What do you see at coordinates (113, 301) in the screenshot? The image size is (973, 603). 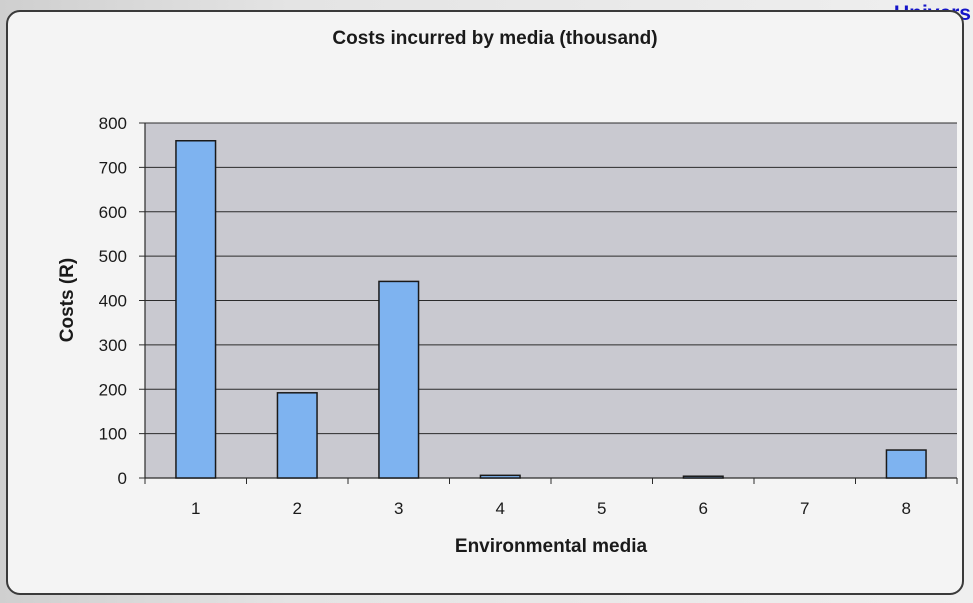 I see `y-tick-label: 400` at bounding box center [113, 301].